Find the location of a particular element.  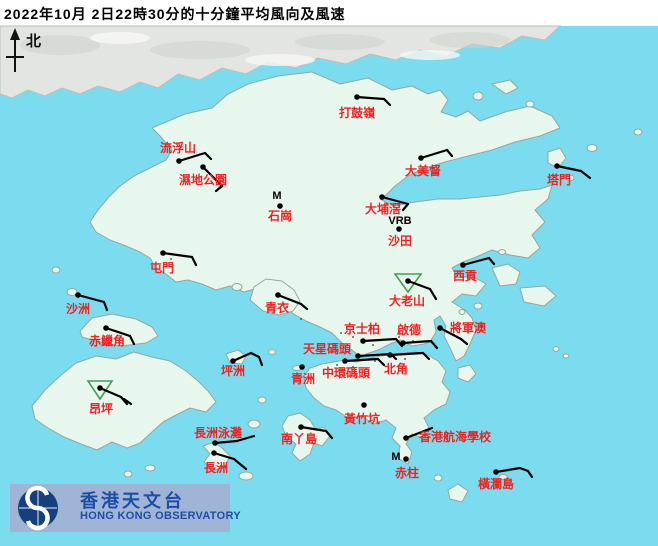

tung-lung-island is located at coordinates (467, 373).